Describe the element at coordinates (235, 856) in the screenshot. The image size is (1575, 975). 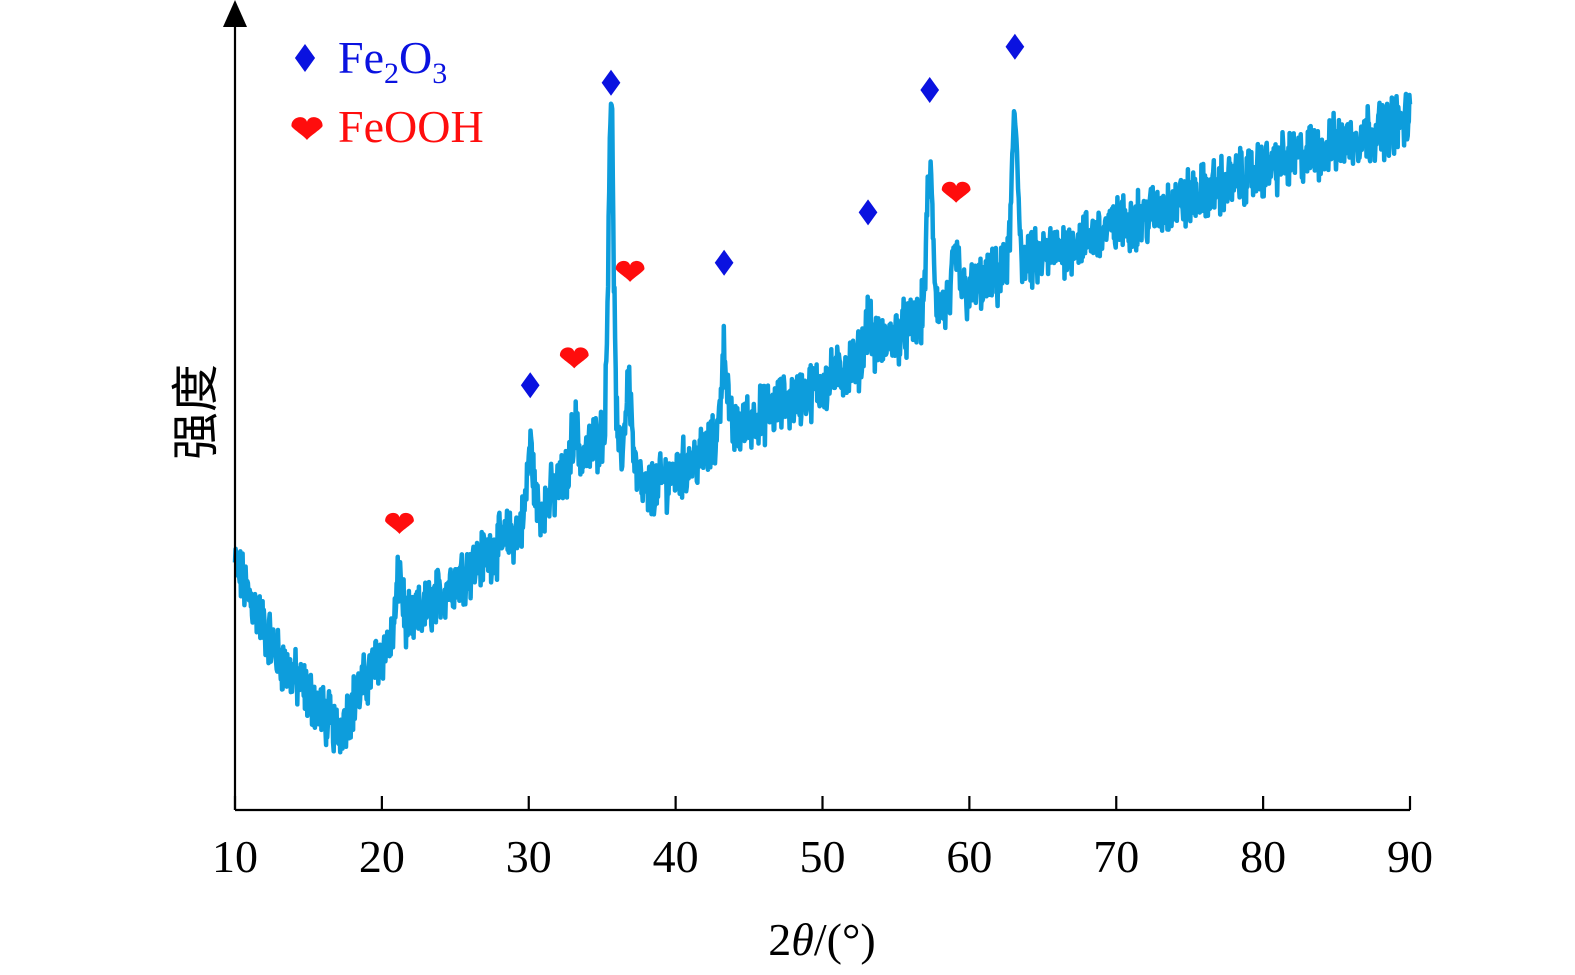
I see `x-tick-label: 10` at that location.